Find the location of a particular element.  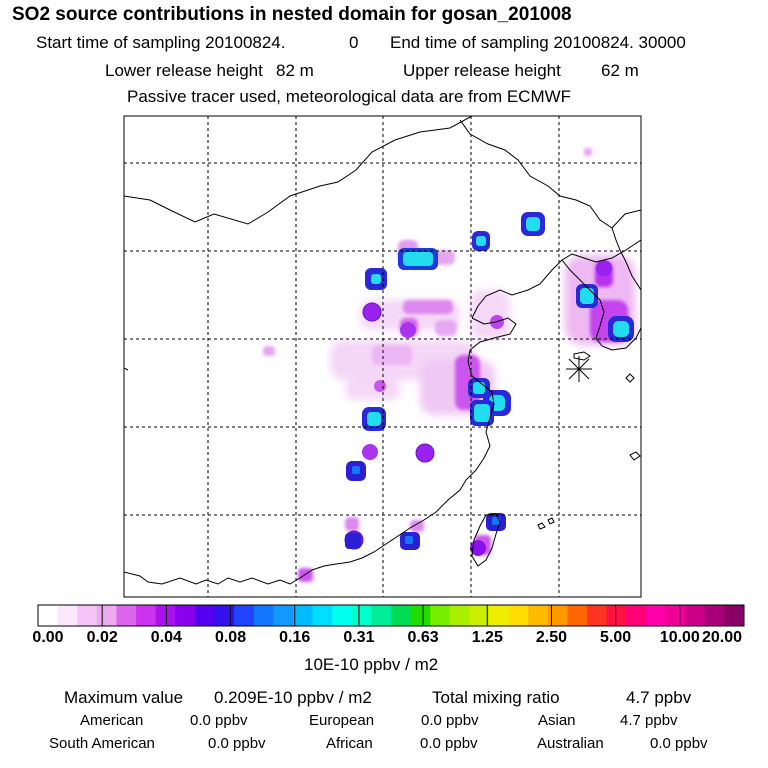

plume-south is located at coordinates (372, 390).